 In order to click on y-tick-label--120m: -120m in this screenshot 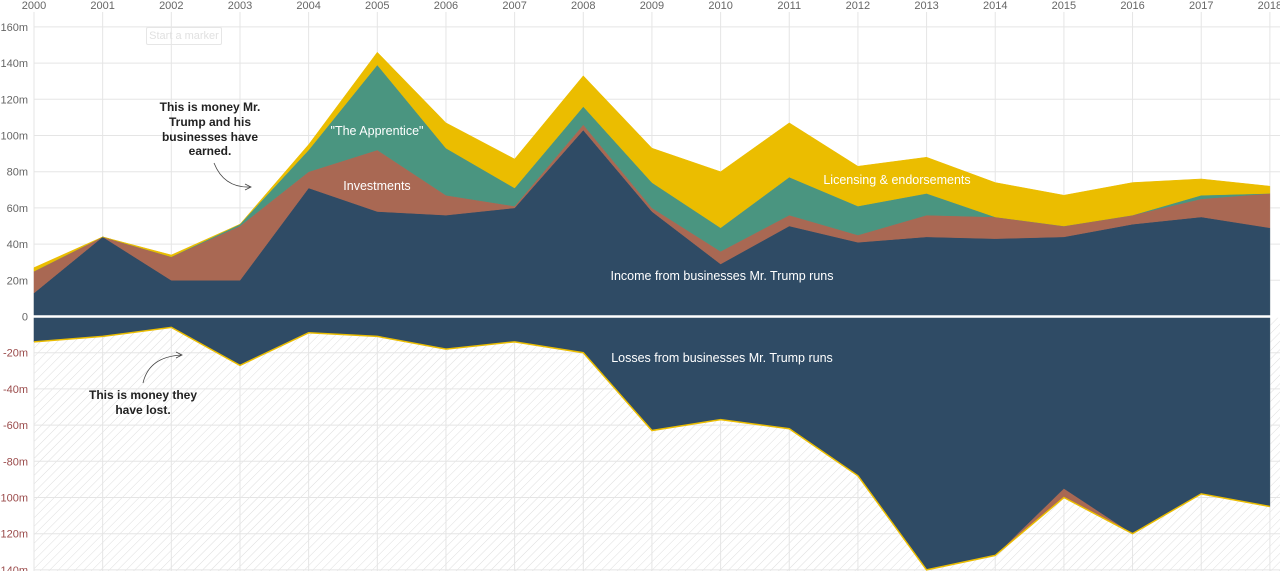, I will do `click(14, 535)`.